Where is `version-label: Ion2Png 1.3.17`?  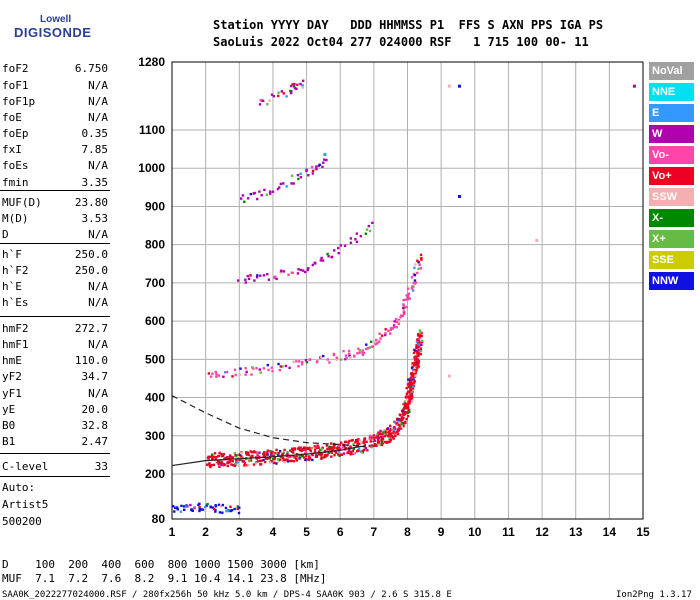 version-label: Ion2Png 1.3.17 is located at coordinates (654, 595).